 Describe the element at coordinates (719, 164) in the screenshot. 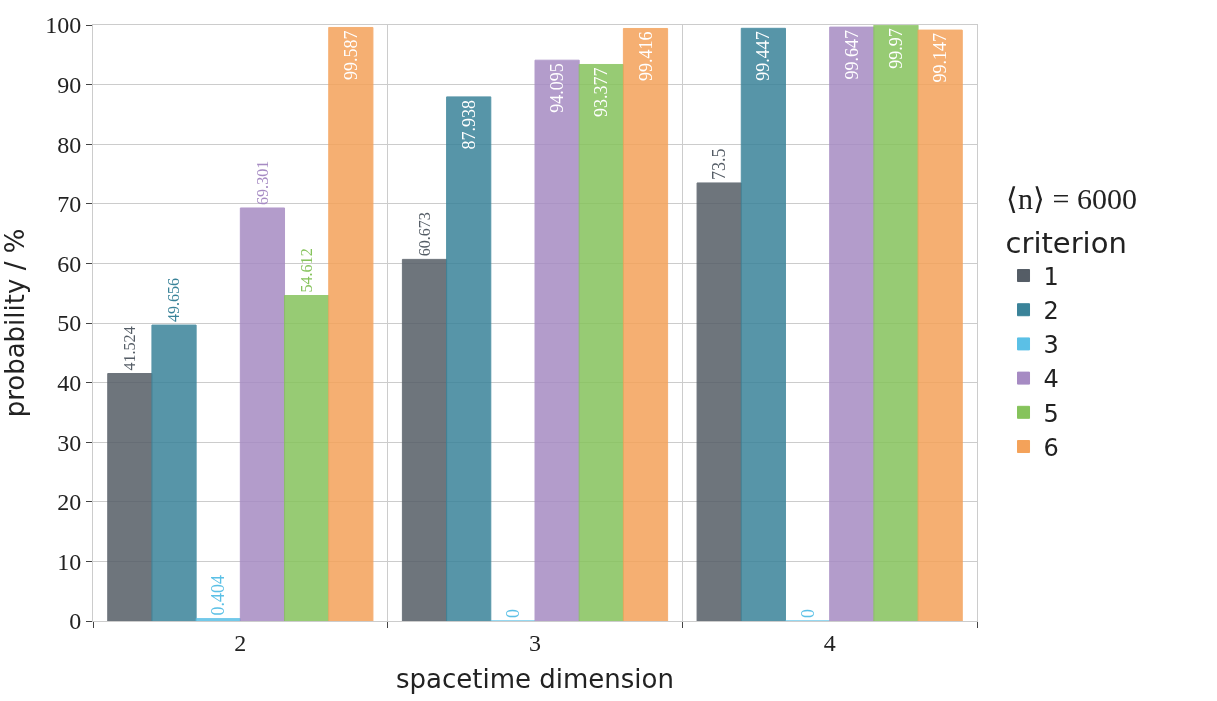

I see `data-label: 73.5` at that location.